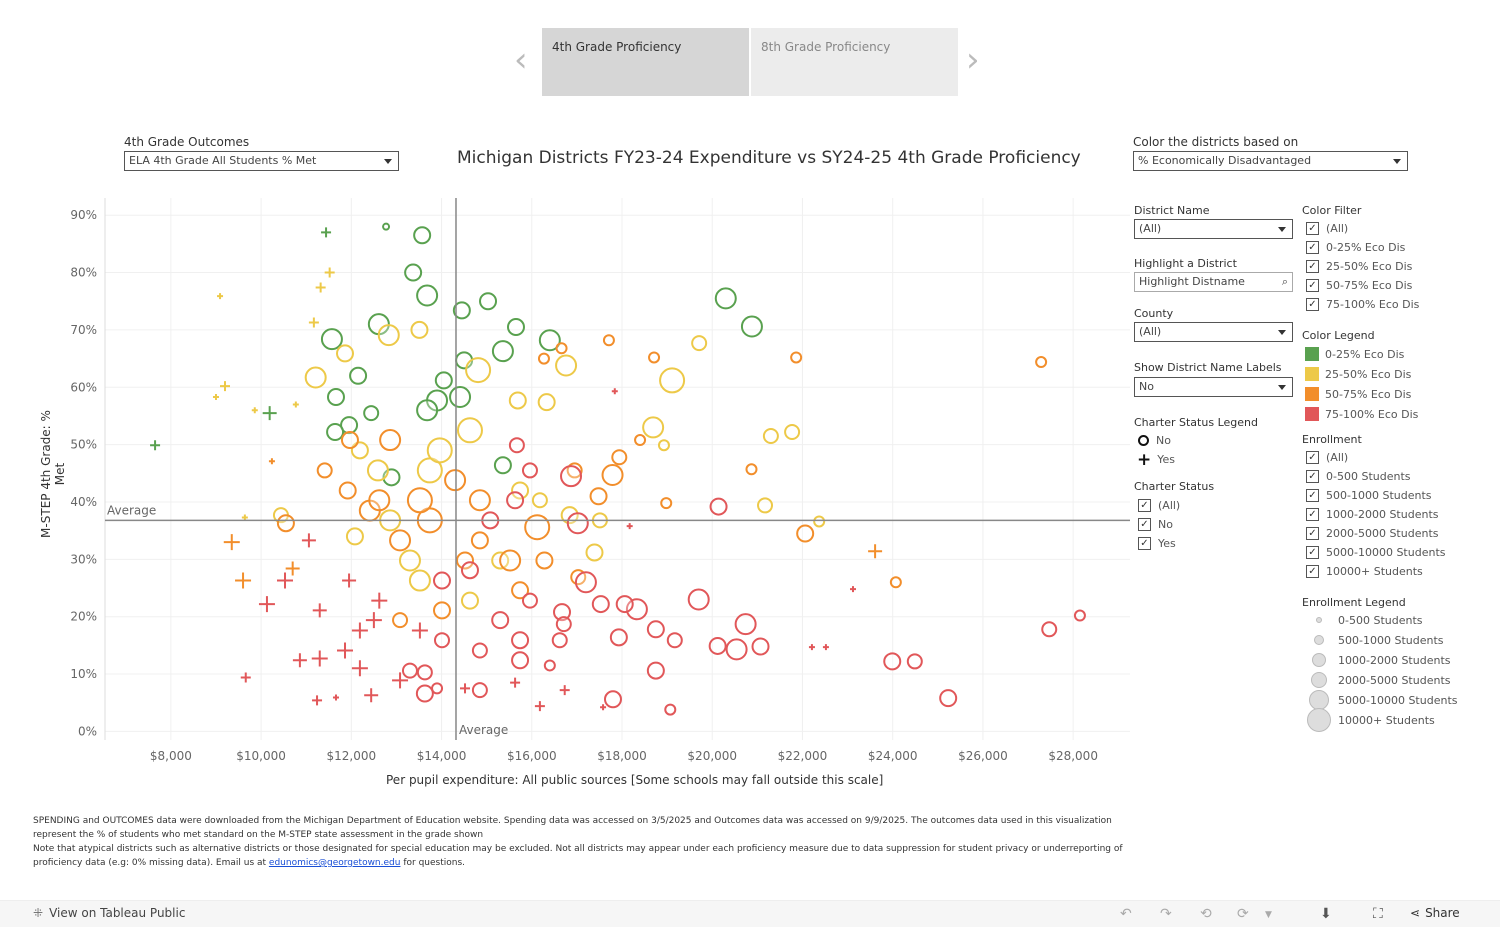 This screenshot has height=927, width=1500. What do you see at coordinates (1167, 543) in the screenshot?
I see `checkbox-label: Yes` at bounding box center [1167, 543].